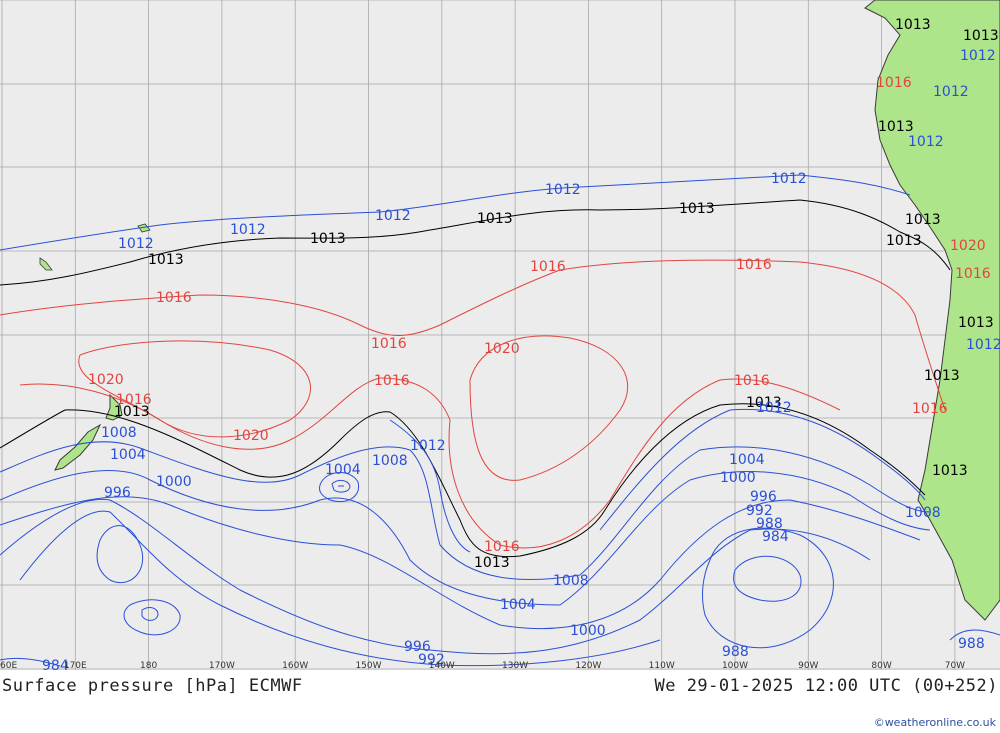 Image resolution: width=1000 pixels, height=733 pixels. I want to click on longitude-label: 150W, so click(368, 665).